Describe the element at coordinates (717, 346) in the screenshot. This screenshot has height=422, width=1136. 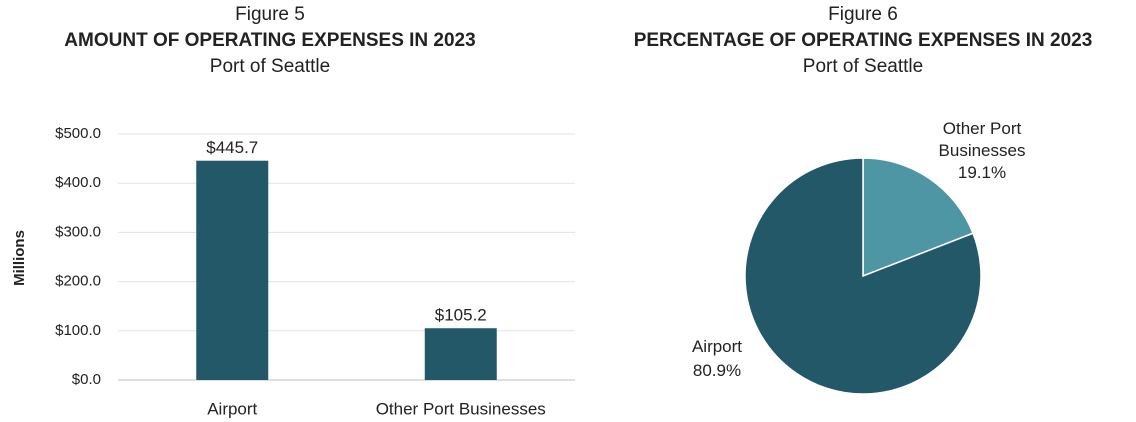
I see `slice-label: Airport` at that location.